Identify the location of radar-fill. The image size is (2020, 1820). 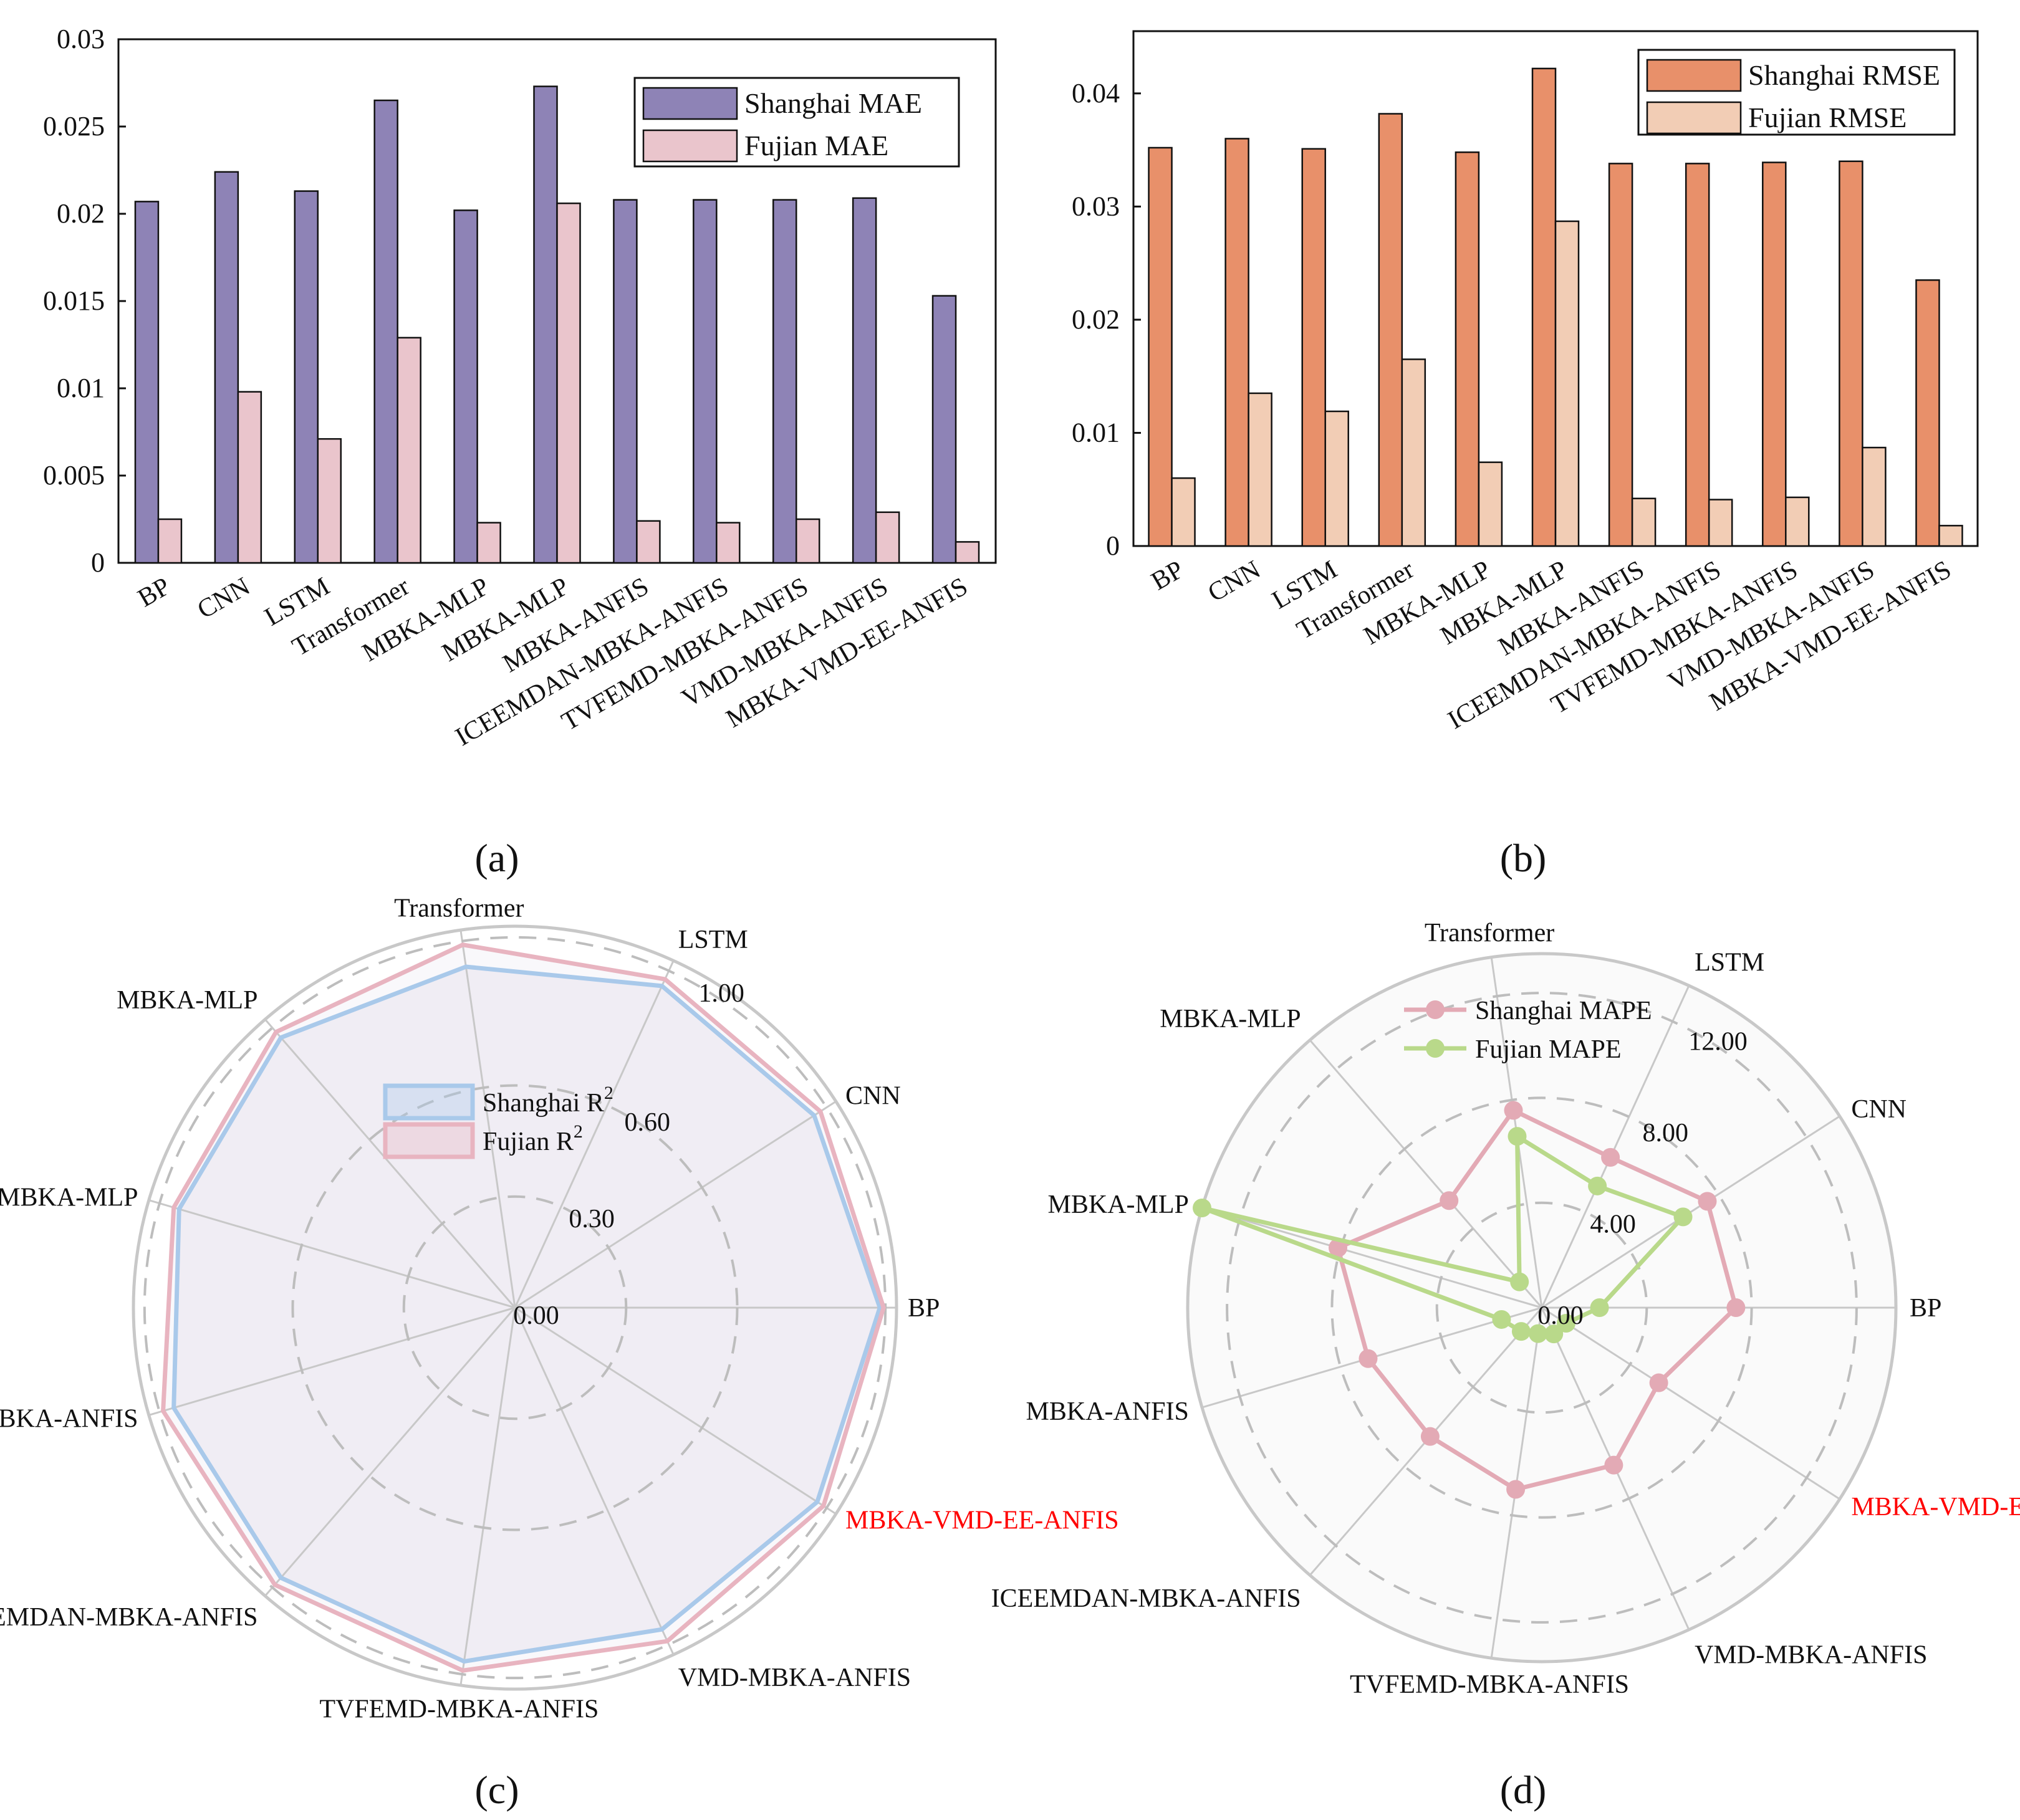
(526, 1315).